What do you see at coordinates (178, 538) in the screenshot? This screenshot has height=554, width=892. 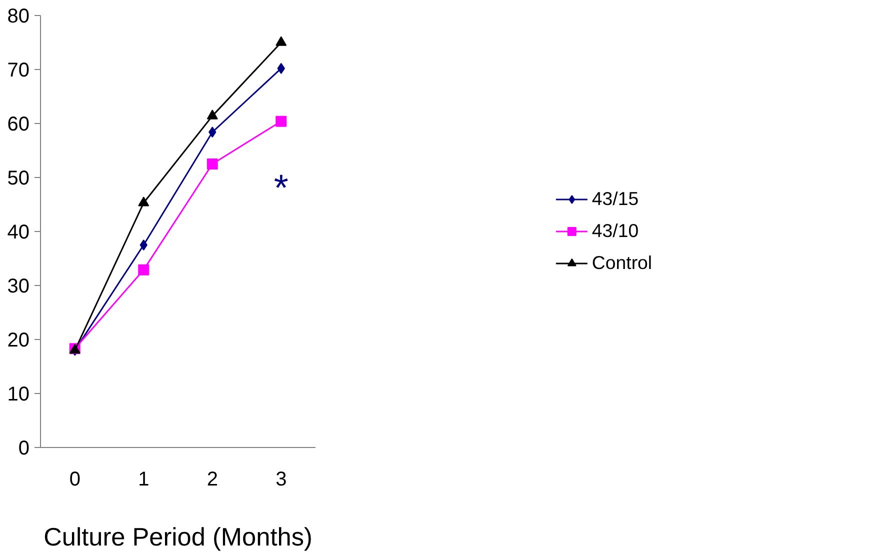 I see `x-axis-title: Culture Period (Months)` at bounding box center [178, 538].